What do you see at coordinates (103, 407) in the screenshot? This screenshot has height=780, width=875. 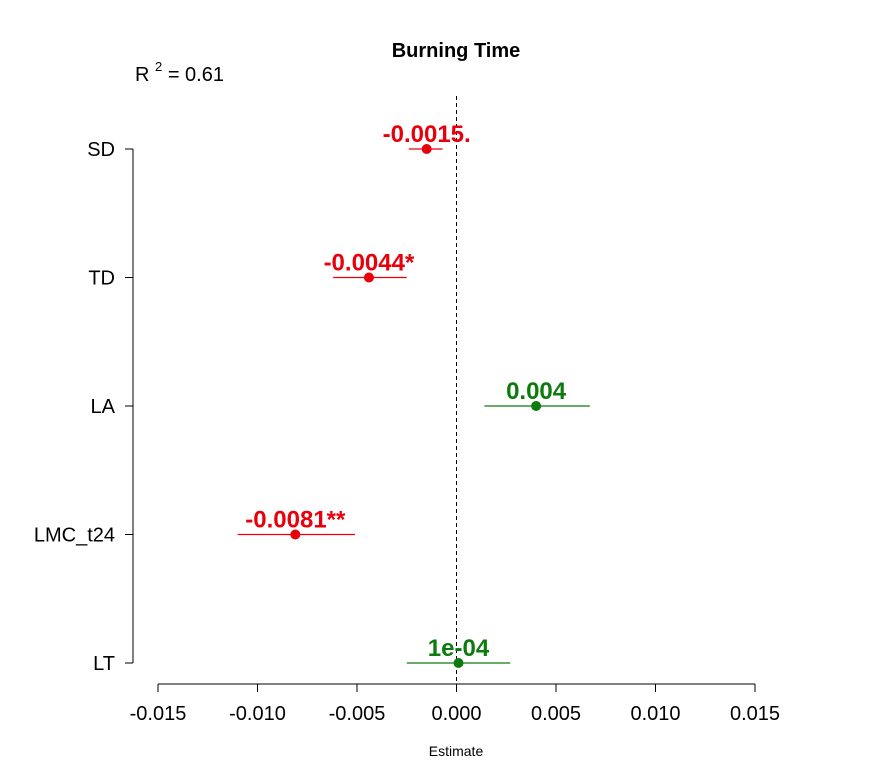 I see `y-tick-label: LA` at bounding box center [103, 407].